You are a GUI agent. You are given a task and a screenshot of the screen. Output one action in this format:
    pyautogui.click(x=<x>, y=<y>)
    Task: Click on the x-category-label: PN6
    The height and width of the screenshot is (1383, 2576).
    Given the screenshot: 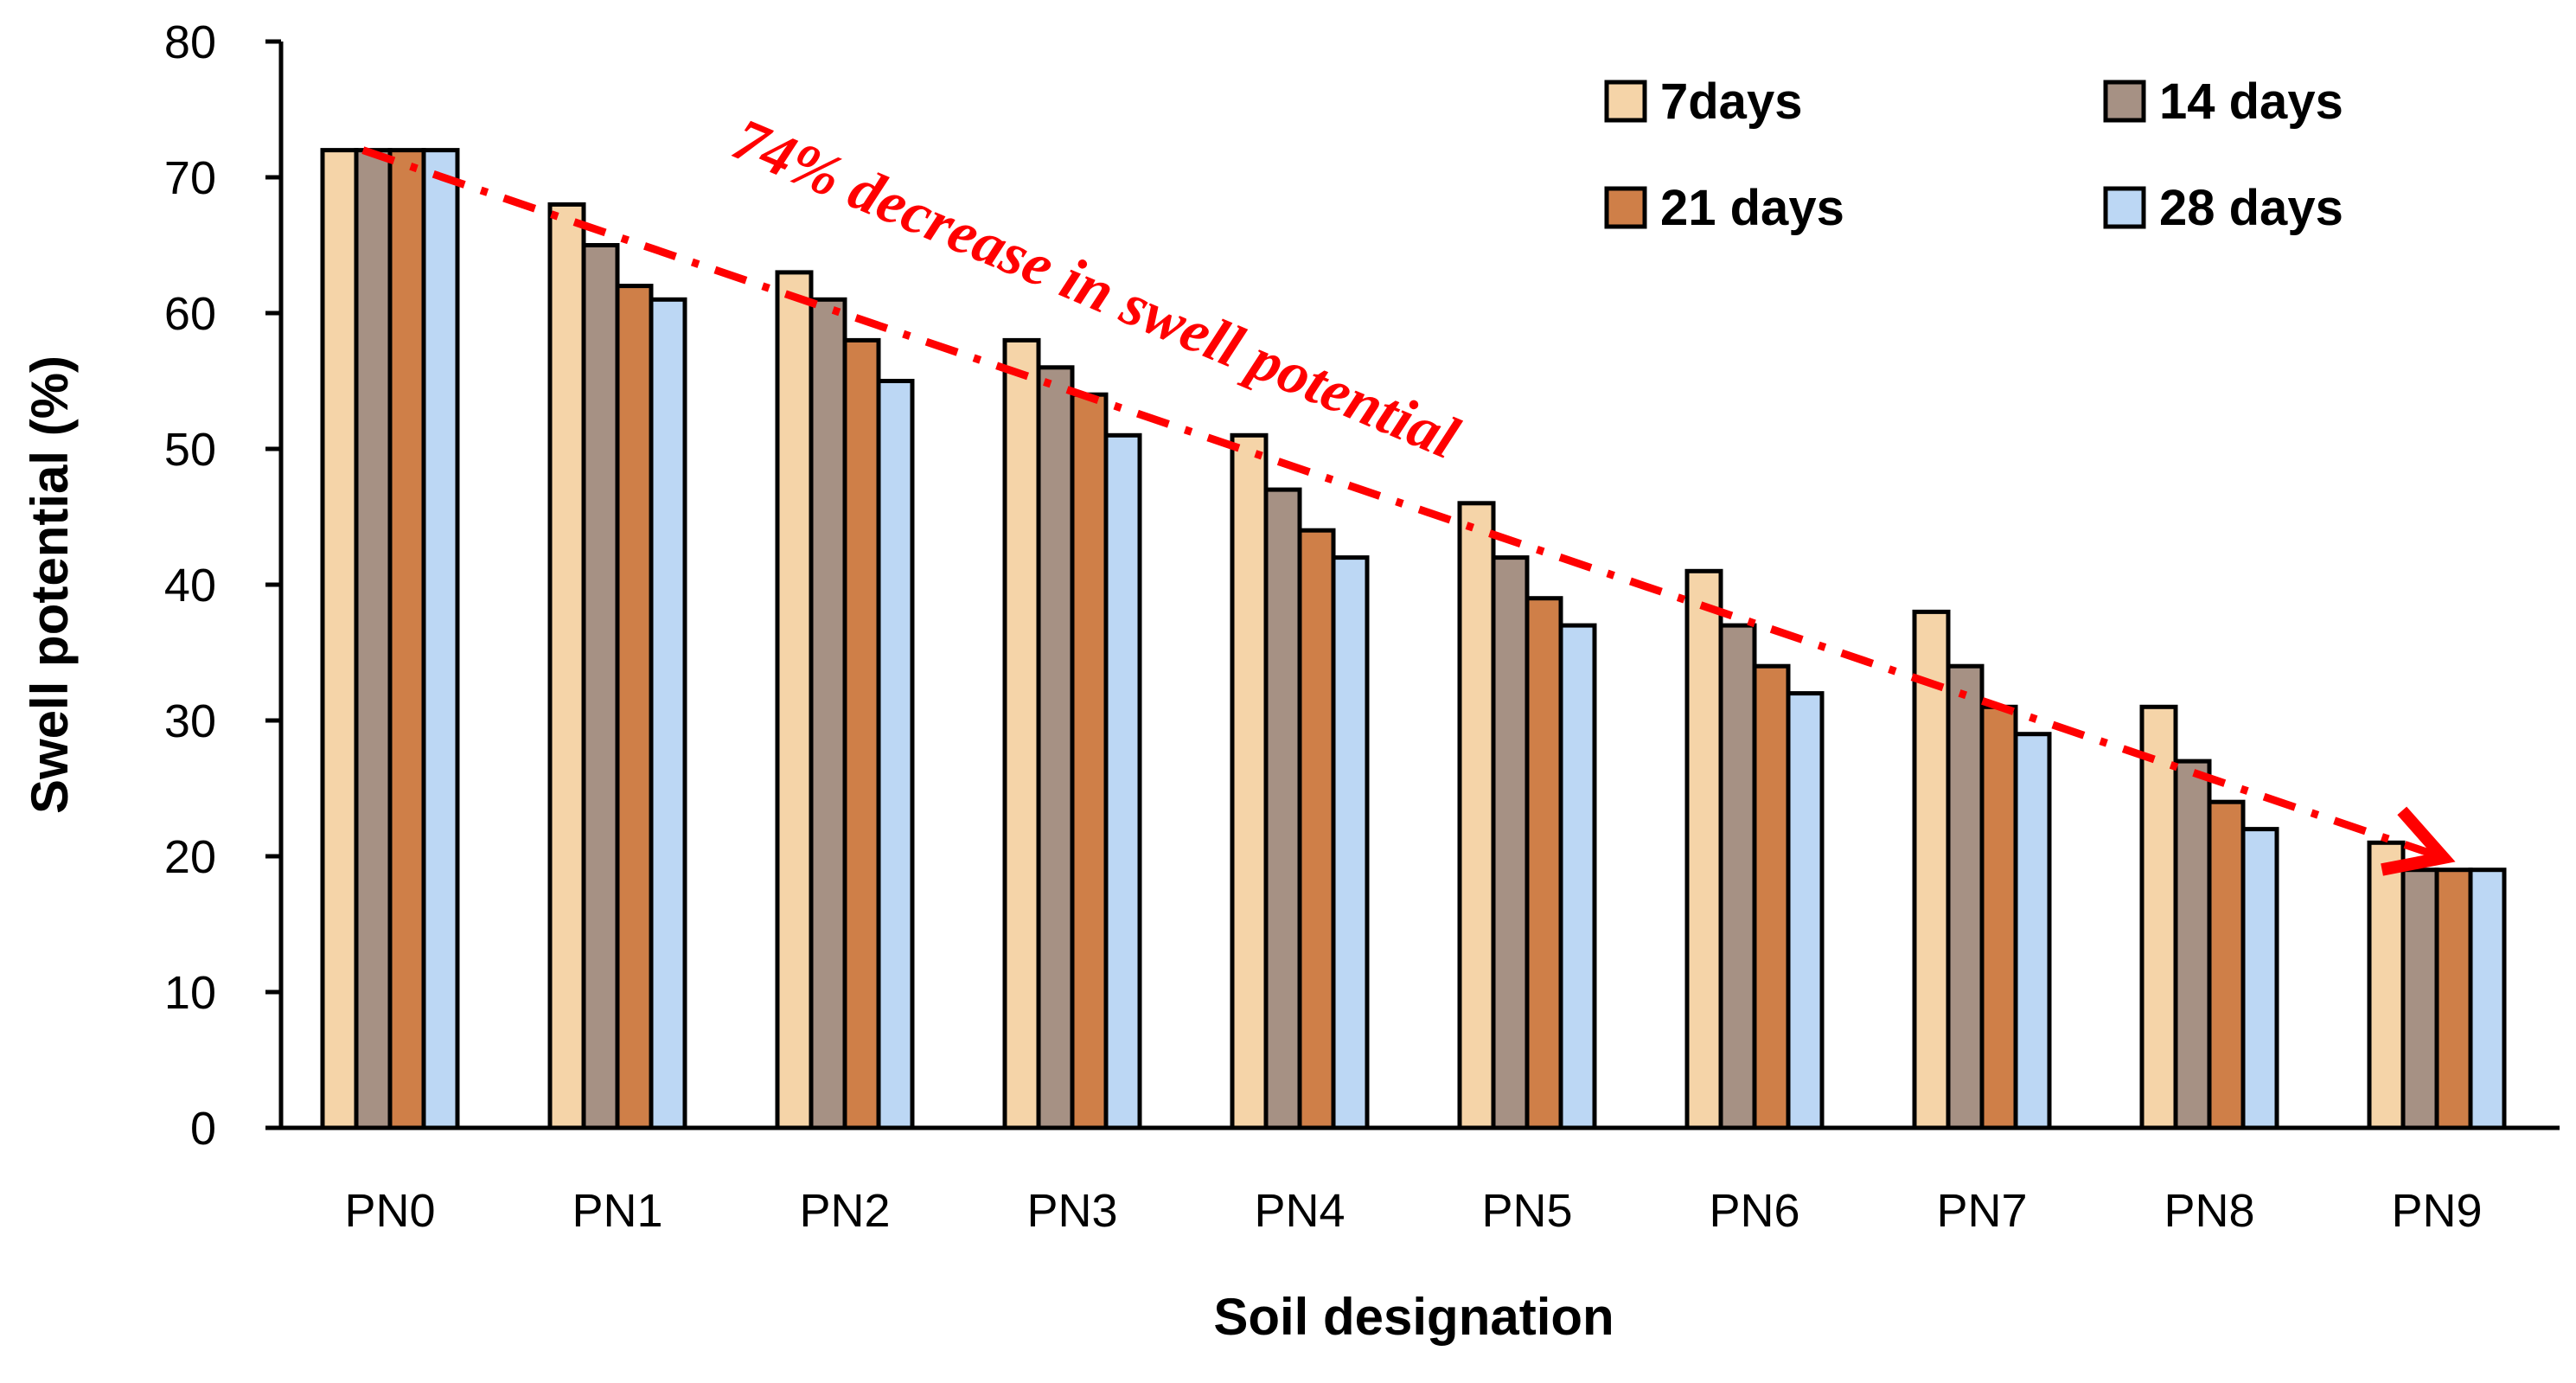 What is the action you would take?
    pyautogui.click(x=1754, y=1211)
    